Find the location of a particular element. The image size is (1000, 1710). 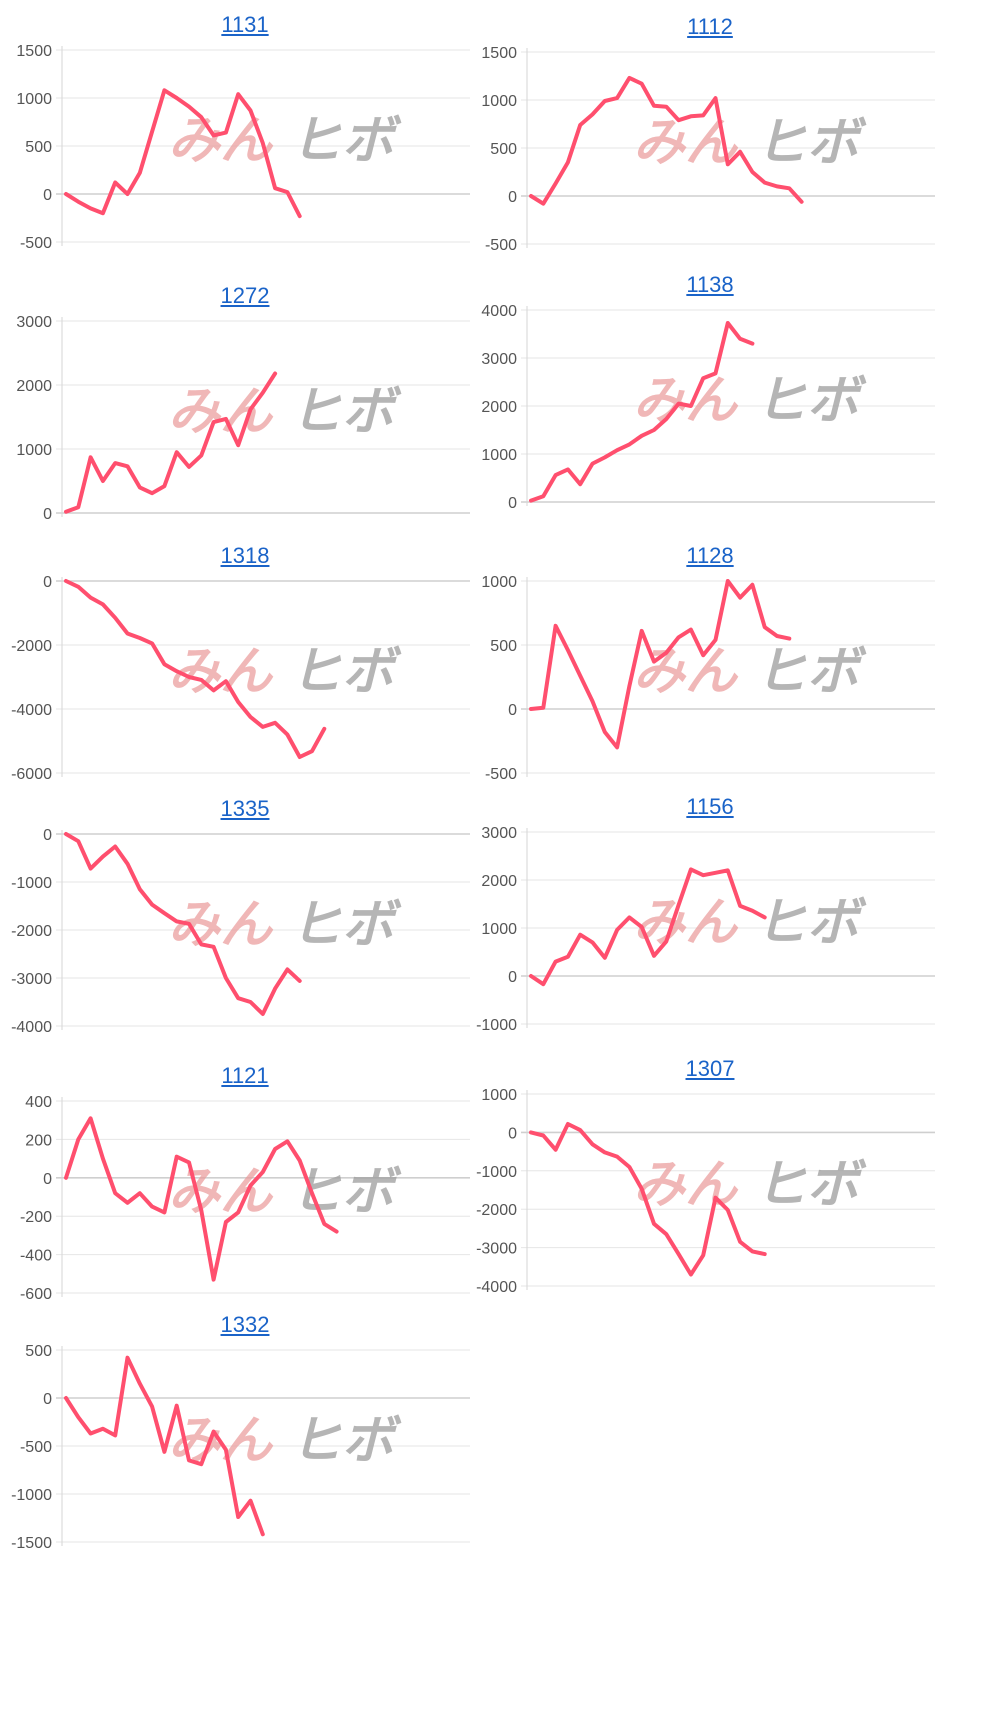

chart-panel-1307: 1307 1000 0 -1000 -2000 -3000 -4000 みん ヒボ is located at coordinates (710, 1201).